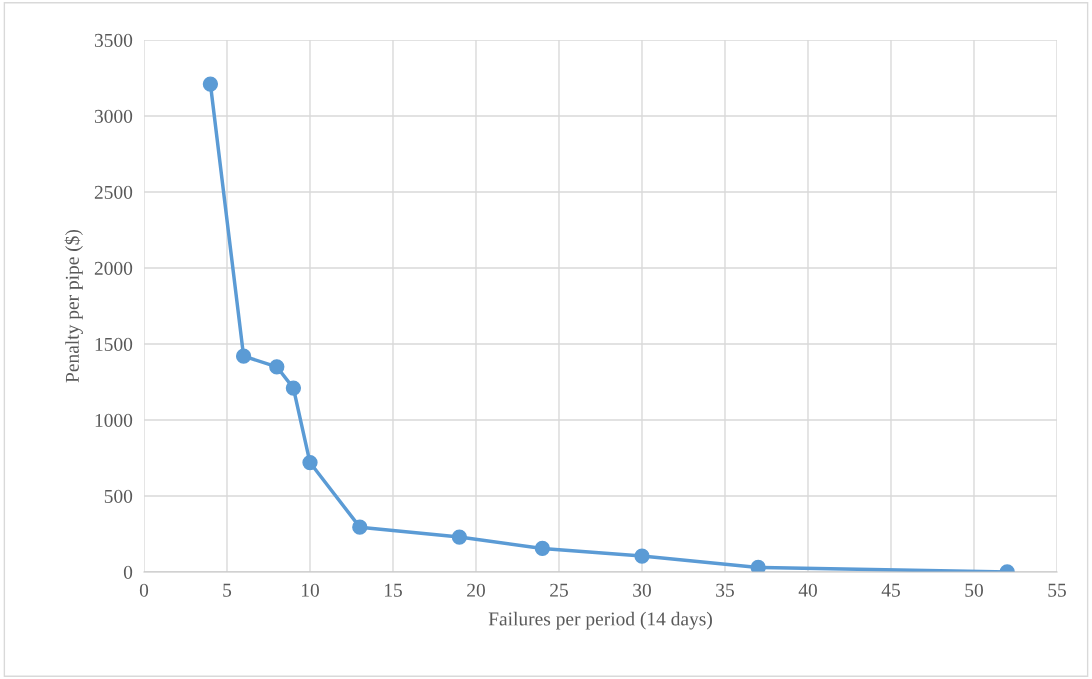 This screenshot has width=1092, height=679. I want to click on y-tick-label: 3500, so click(113, 40).